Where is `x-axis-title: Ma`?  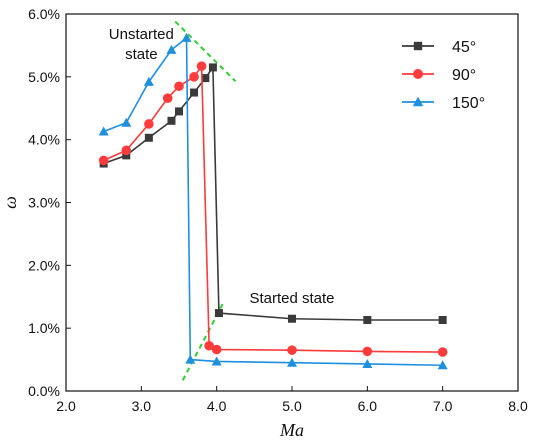 x-axis-title: Ma is located at coordinates (291, 430).